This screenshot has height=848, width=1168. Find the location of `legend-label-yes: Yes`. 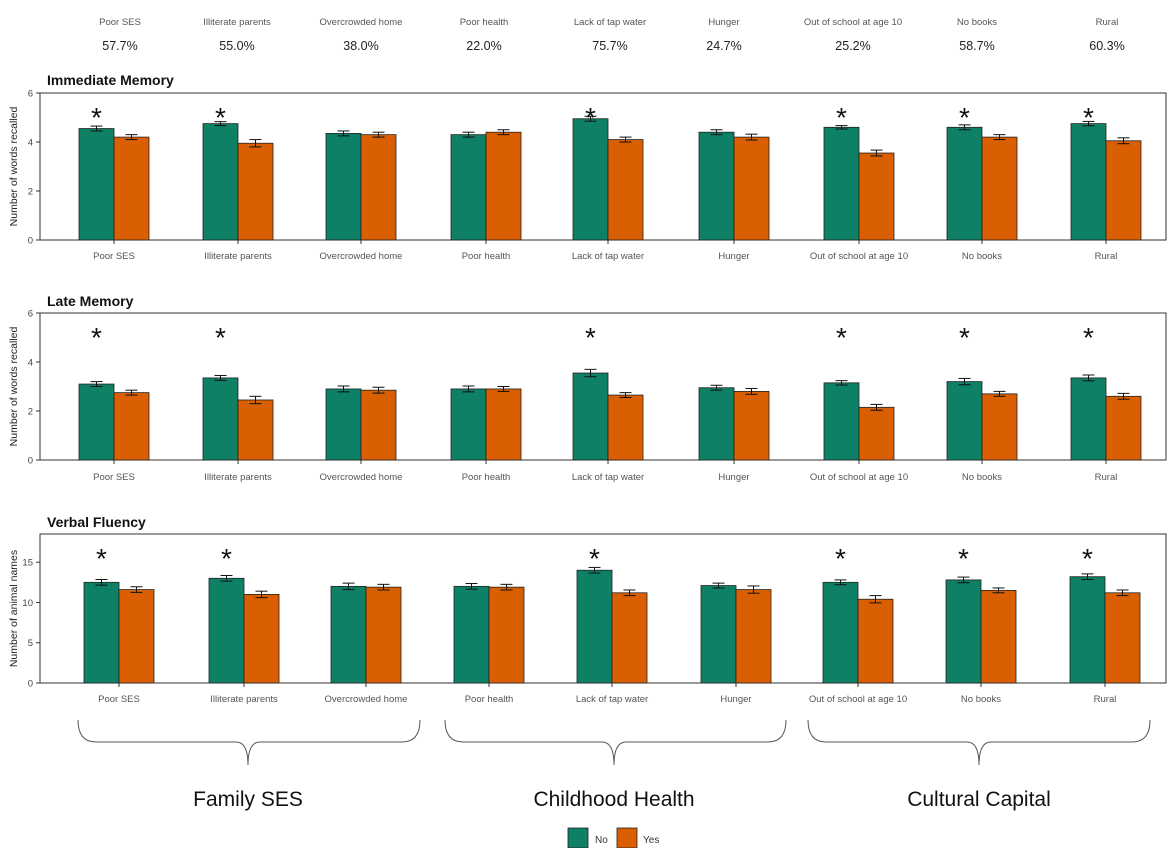

legend-label-yes: Yes is located at coordinates (651, 840).